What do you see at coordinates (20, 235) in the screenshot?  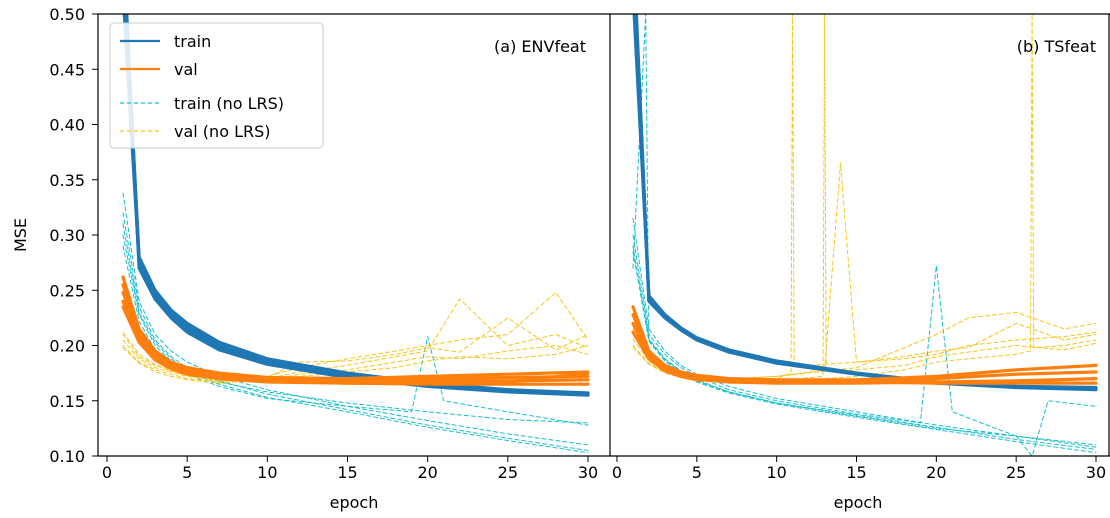 I see `y-axis-title: MSE` at bounding box center [20, 235].